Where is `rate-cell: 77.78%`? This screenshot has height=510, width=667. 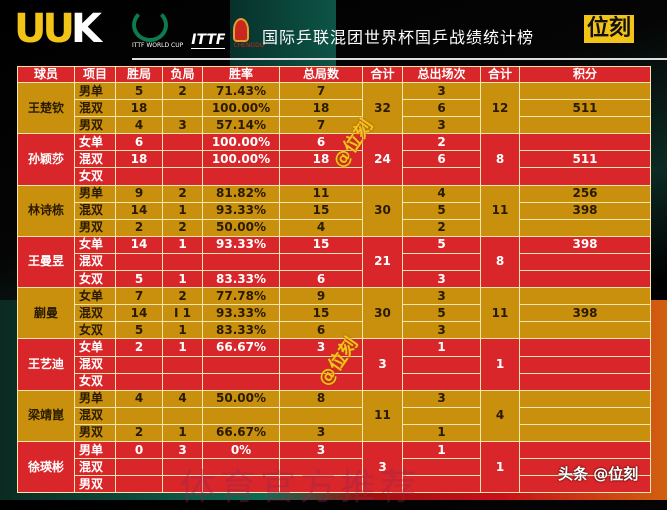
rate-cell: 77.78% is located at coordinates (241, 296).